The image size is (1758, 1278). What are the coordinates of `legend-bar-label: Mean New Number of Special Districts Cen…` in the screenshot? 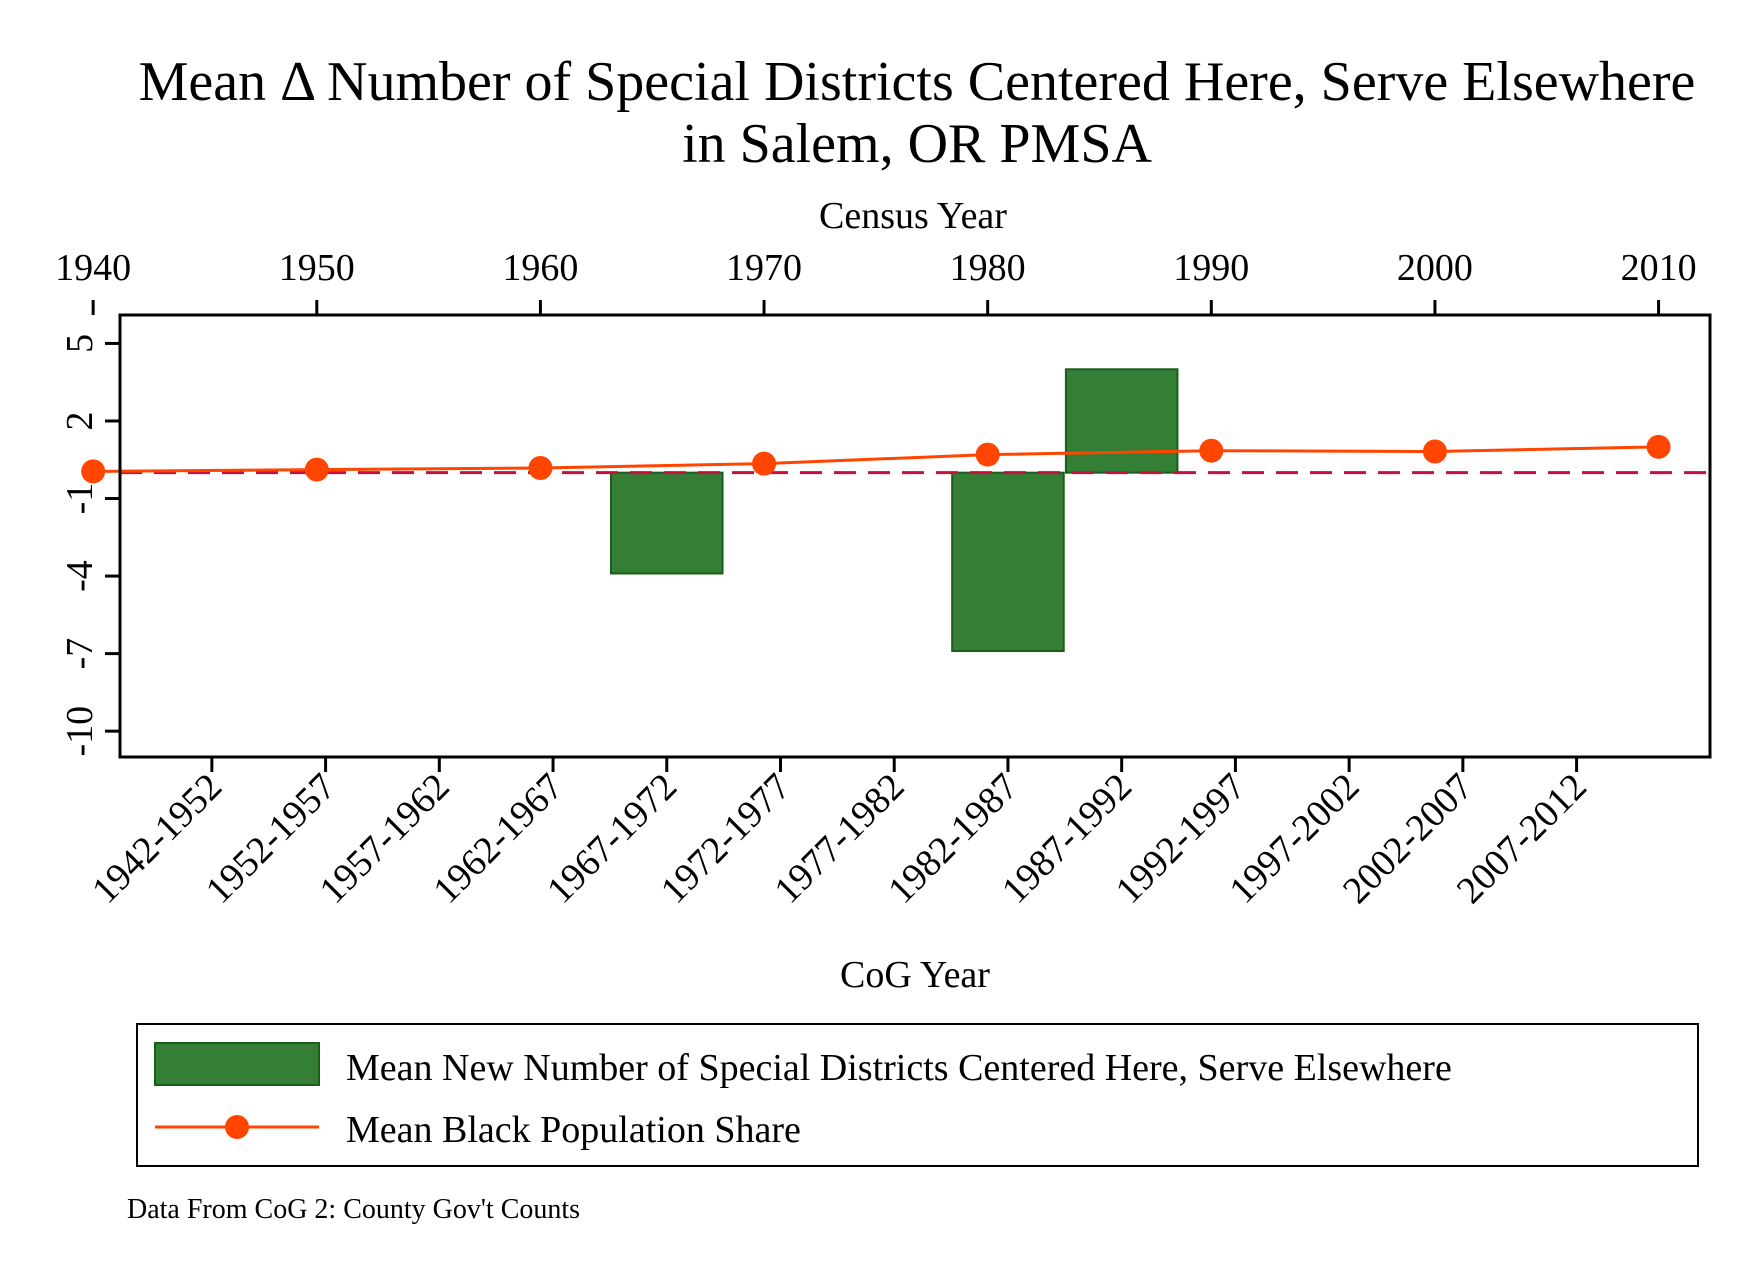 It's located at (899, 1068).